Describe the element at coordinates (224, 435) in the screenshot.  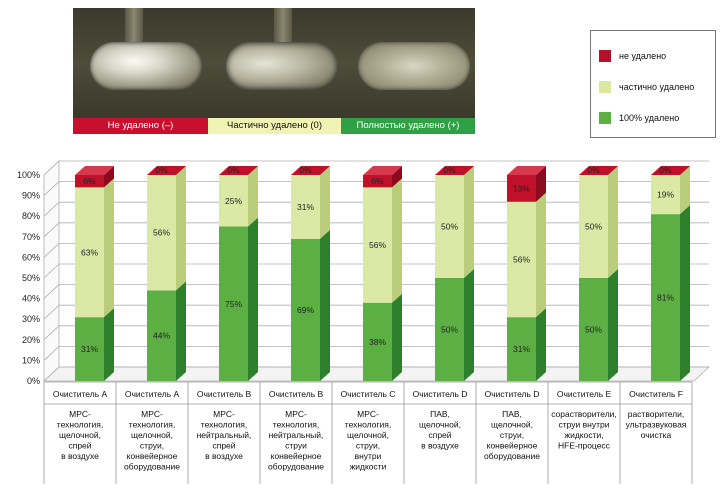
I see `category-description: нейтральный,` at that location.